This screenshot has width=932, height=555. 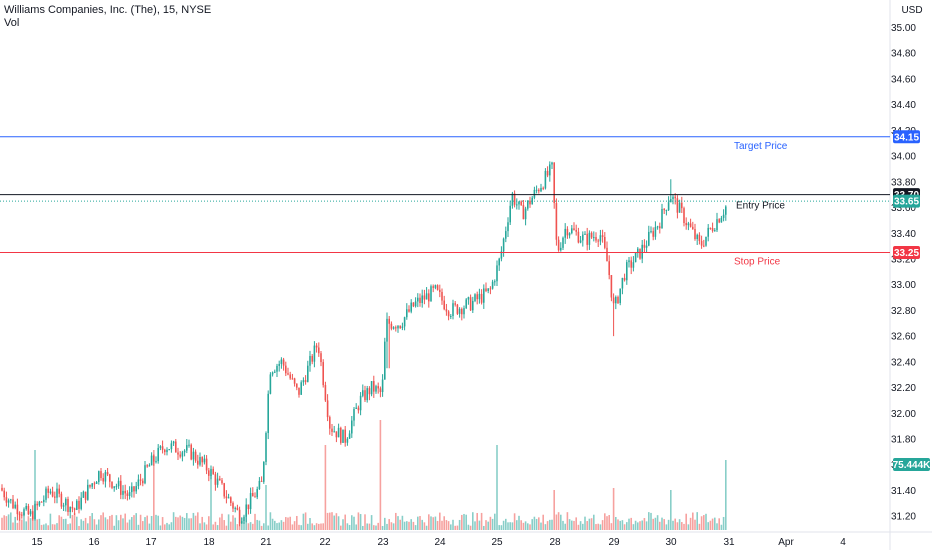 What do you see at coordinates (903, 362) in the screenshot?
I see `price-tick-label: 32.40` at bounding box center [903, 362].